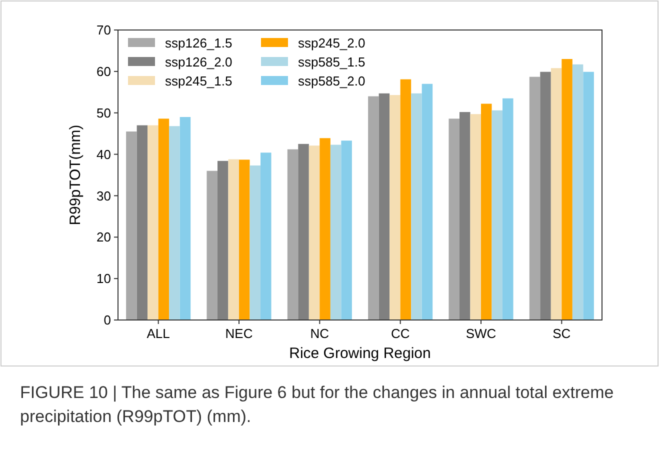 The image size is (659, 456). I want to click on y-tick-label: 60, so click(103, 71).